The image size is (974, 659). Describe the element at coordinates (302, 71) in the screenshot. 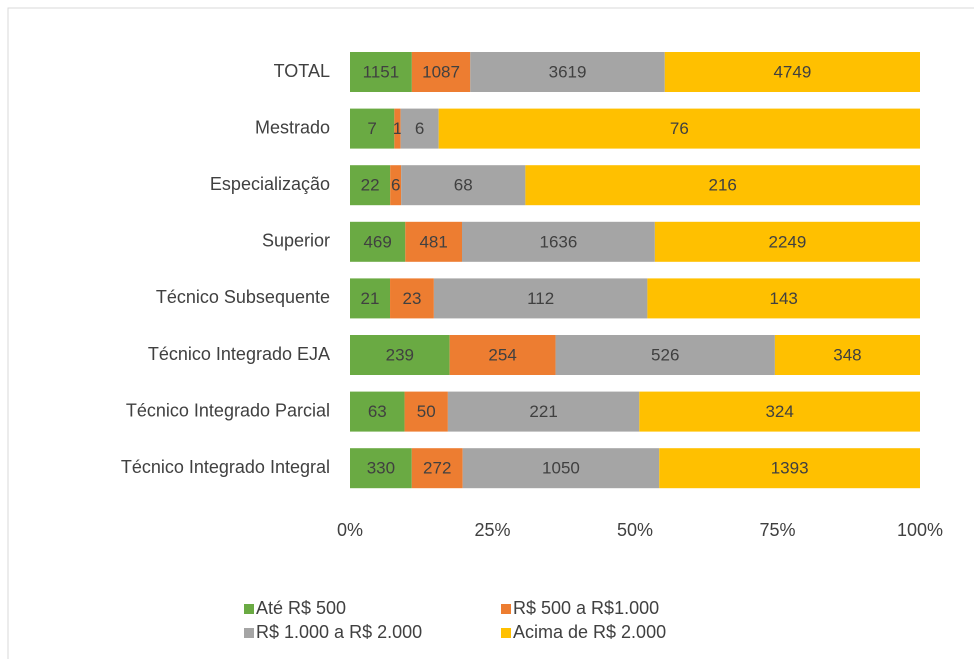

I see `y-tick-label: TOTAL` at that location.